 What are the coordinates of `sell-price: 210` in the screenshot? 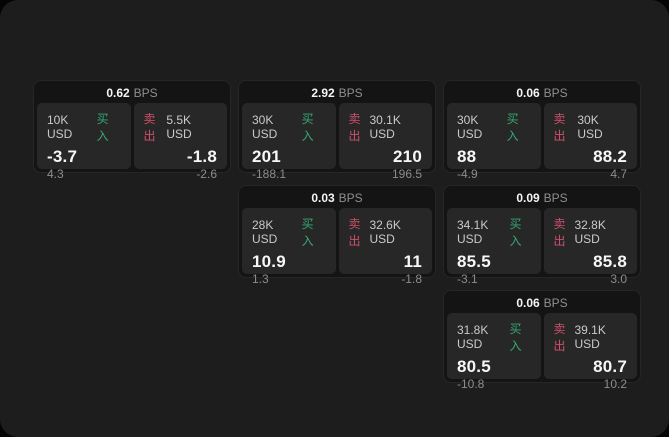 It's located at (407, 156).